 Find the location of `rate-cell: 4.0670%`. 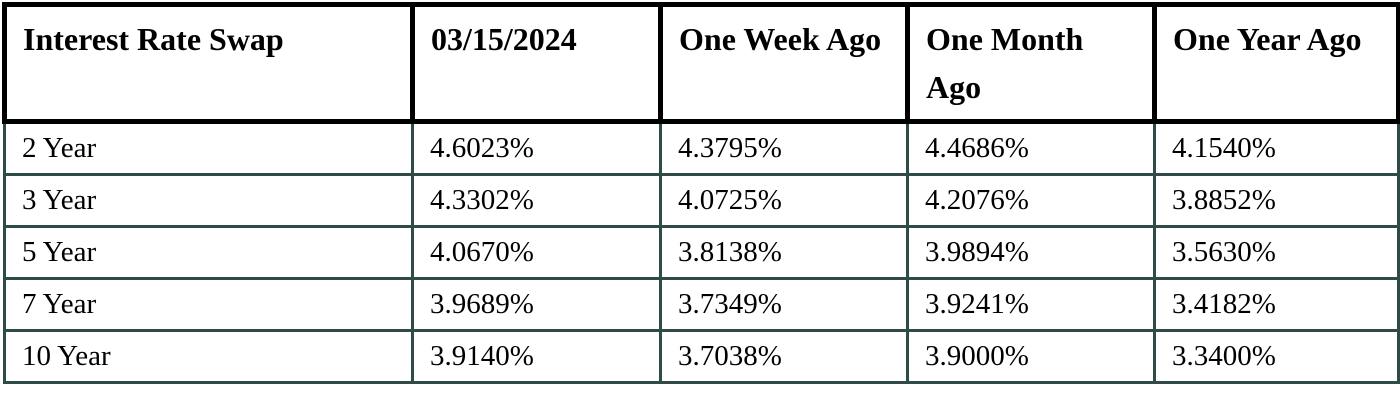

rate-cell: 4.0670% is located at coordinates (536, 252).